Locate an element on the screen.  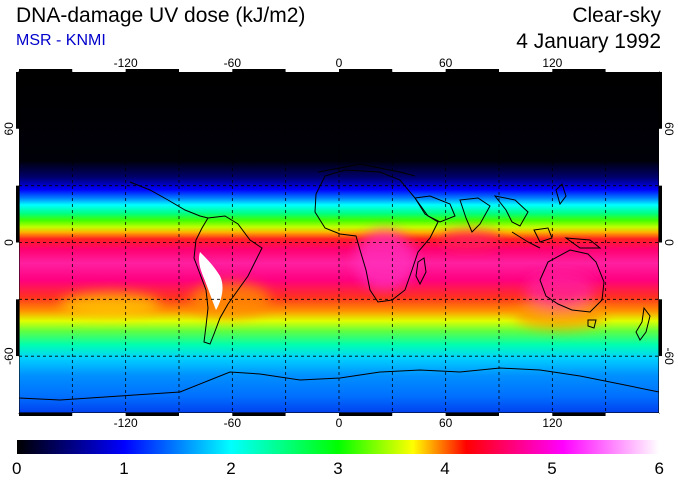
longitude-label-bottom: -60 is located at coordinates (233, 423).